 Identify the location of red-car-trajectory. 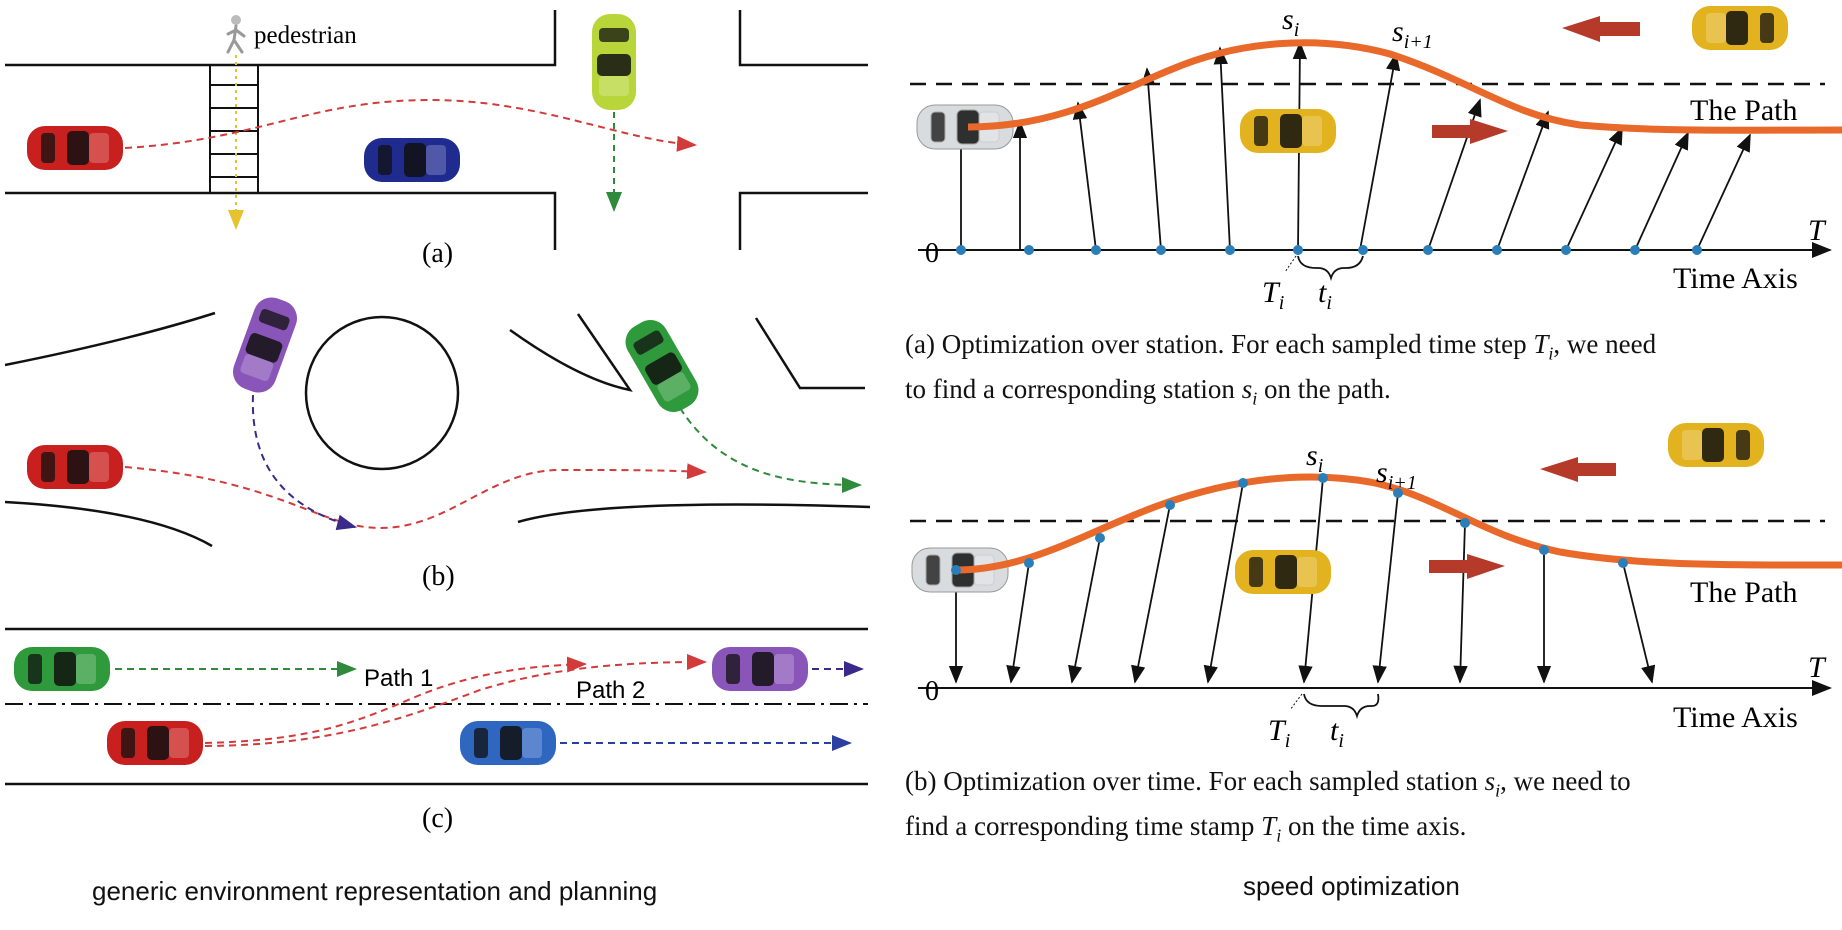
(415, 496).